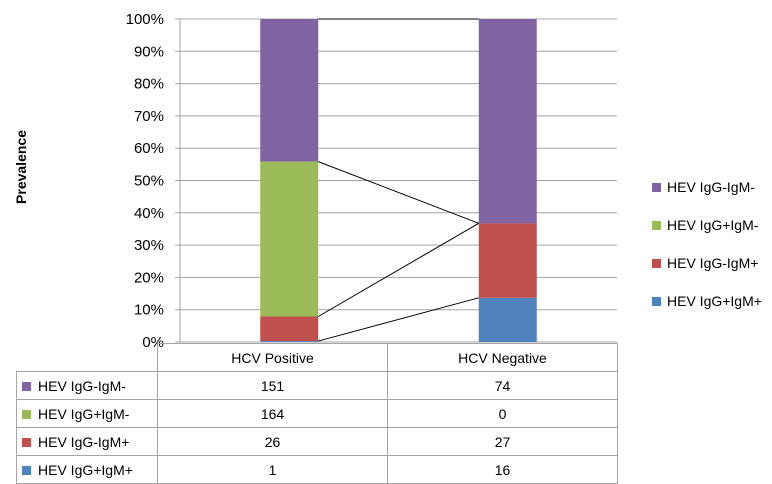 Image resolution: width=772 pixels, height=484 pixels. Describe the element at coordinates (87, 385) in the screenshot. I see `table-row-label: HEV IgG-IgM-` at that location.